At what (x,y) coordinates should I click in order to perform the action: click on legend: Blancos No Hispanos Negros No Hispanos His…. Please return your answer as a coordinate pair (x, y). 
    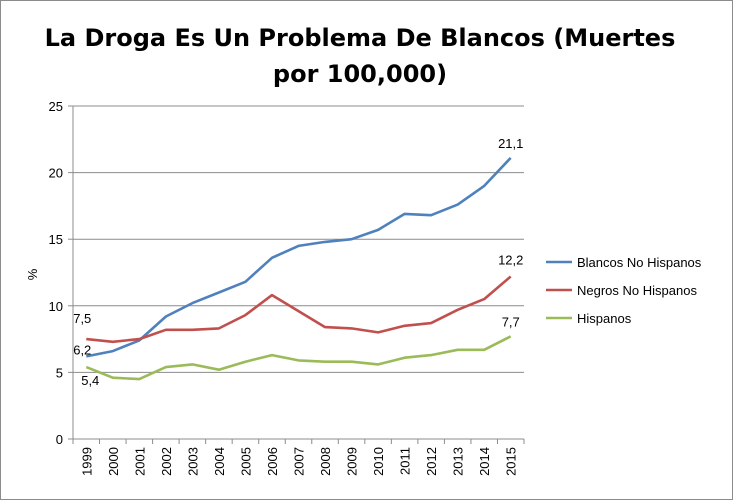
    Looking at the image, I should click on (624, 290).